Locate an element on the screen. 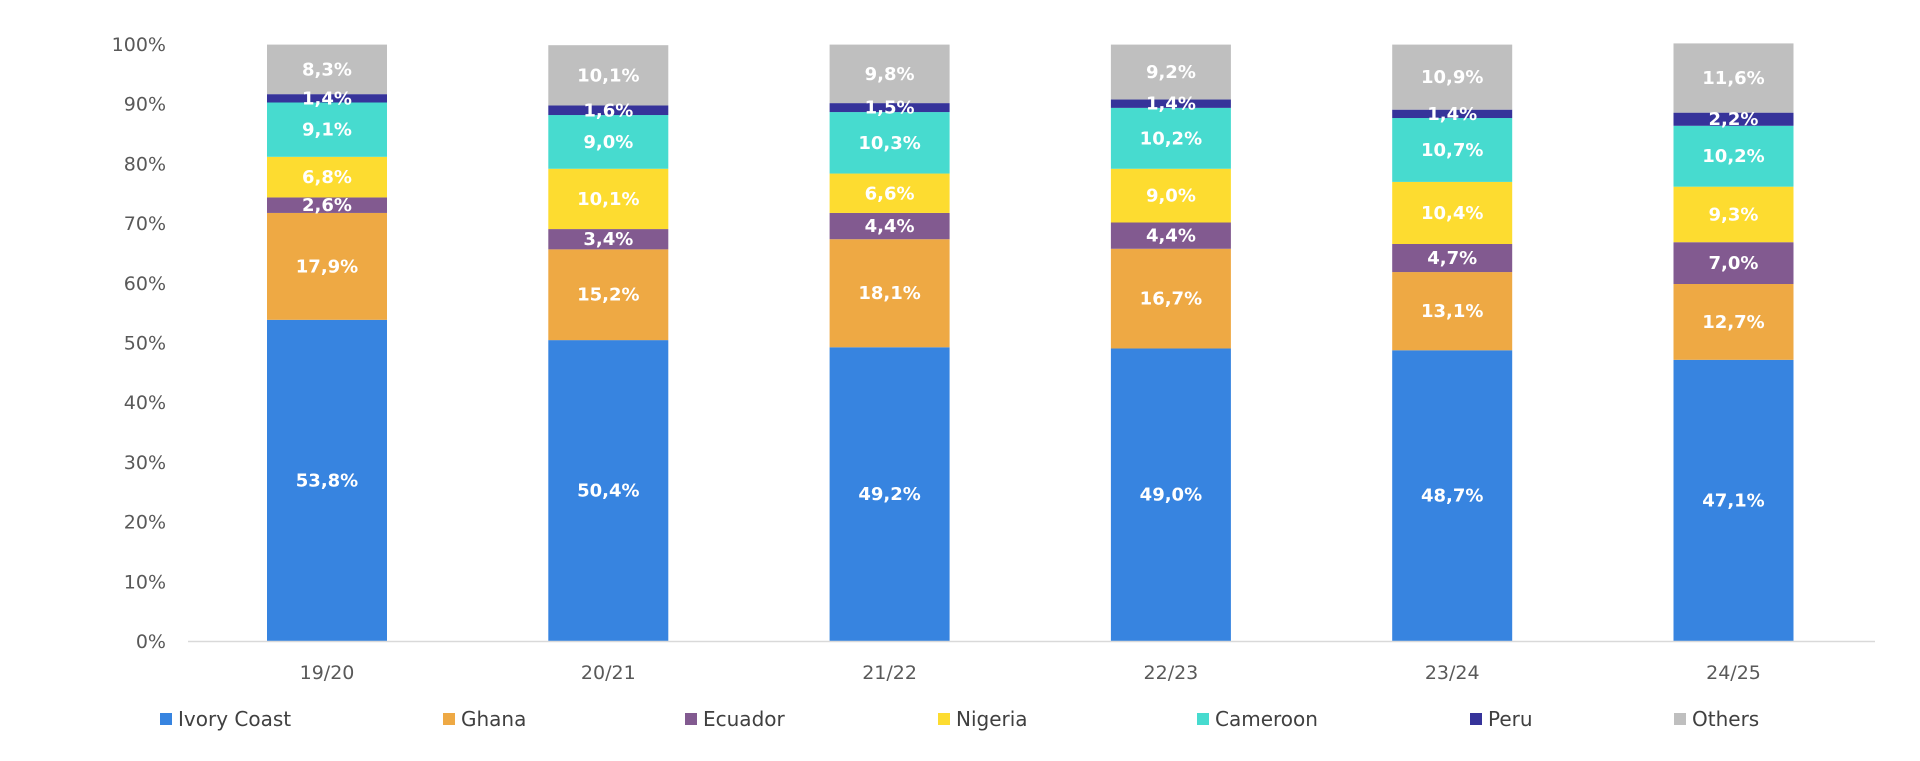 The width and height of the screenshot is (1920, 761). legend-item: Ivory Coast is located at coordinates (225, 719).